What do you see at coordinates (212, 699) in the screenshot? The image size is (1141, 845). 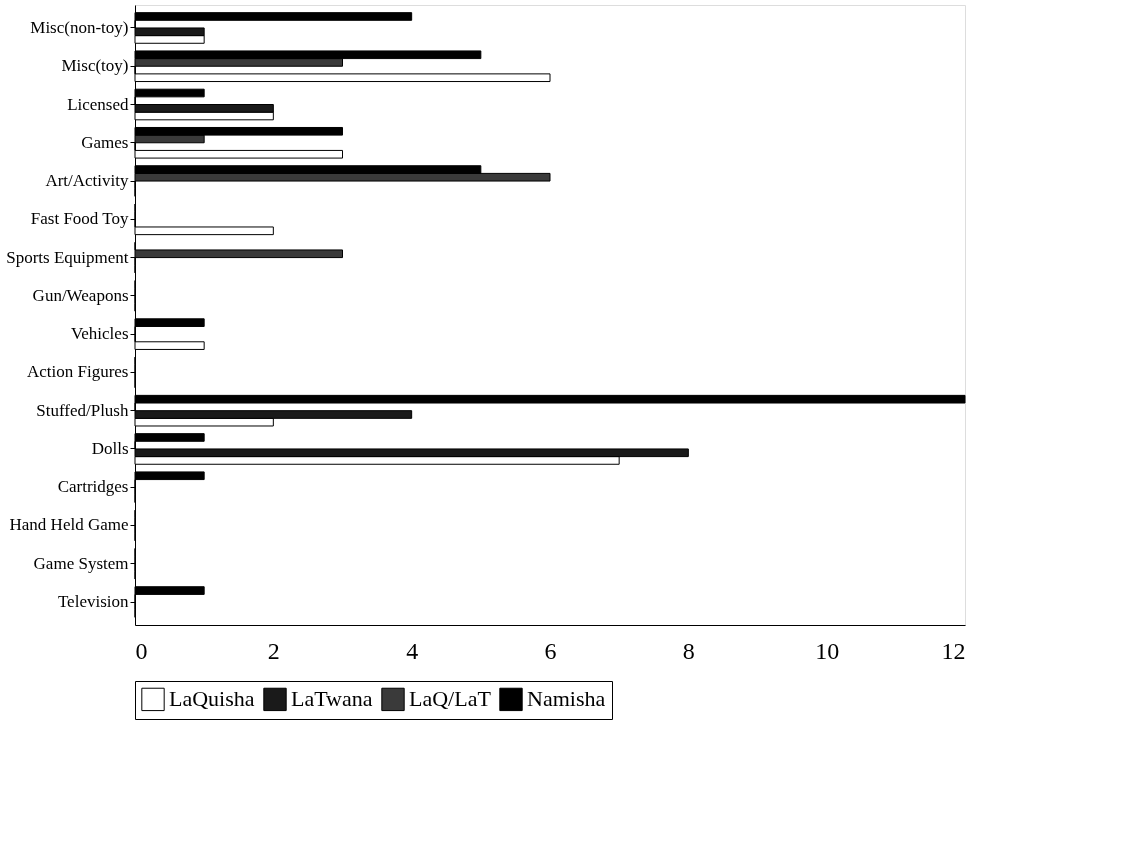 I see `legend-label: LaQuisha` at bounding box center [212, 699].